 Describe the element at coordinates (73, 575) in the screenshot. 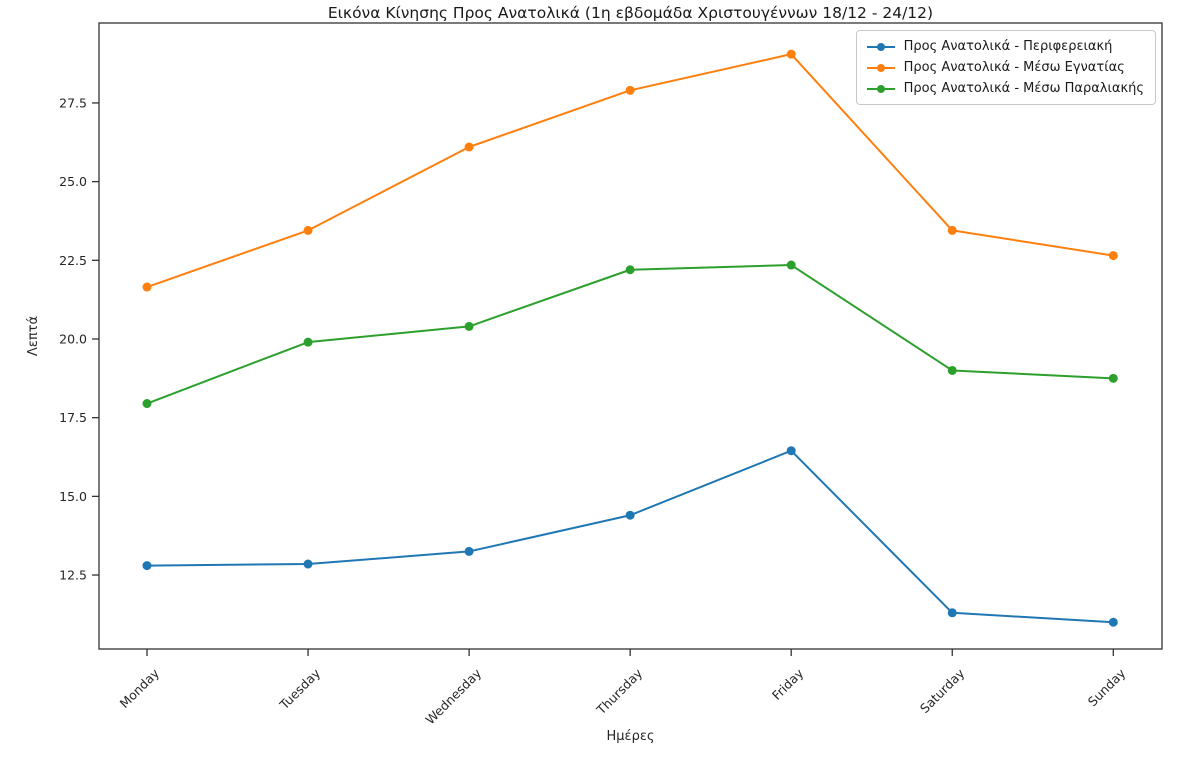

I see `y-tick-label: 12.5` at that location.